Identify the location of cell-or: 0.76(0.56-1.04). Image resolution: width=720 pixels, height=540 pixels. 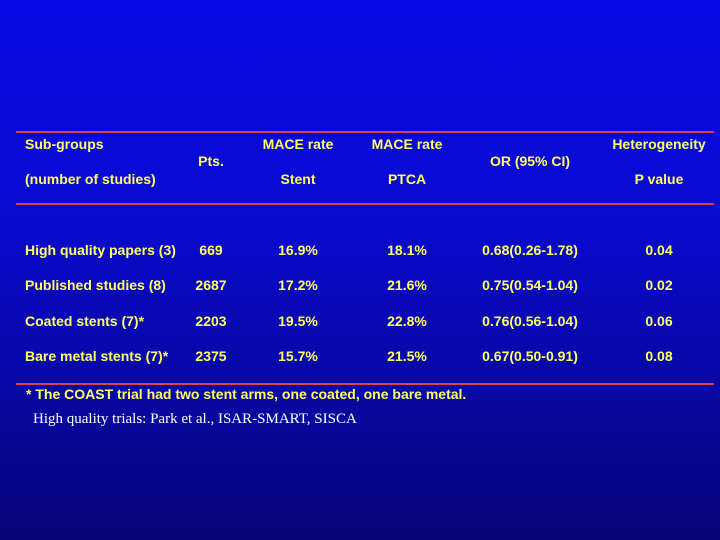
(530, 321).